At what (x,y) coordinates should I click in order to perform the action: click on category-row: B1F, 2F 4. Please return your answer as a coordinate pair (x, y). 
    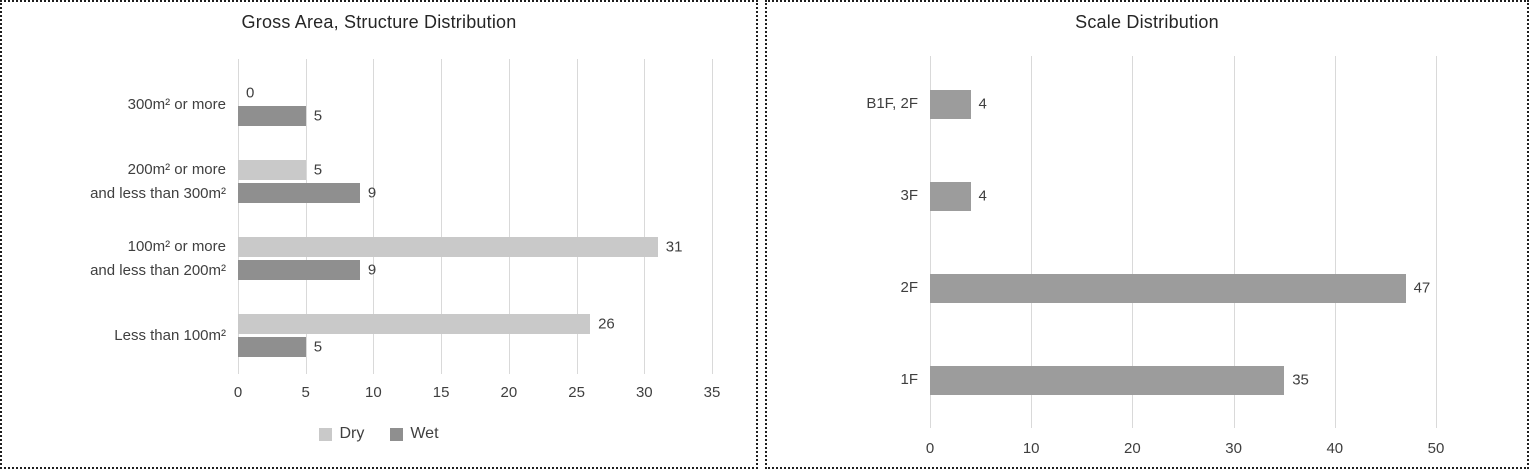
    Looking at the image, I should click on (1147, 104).